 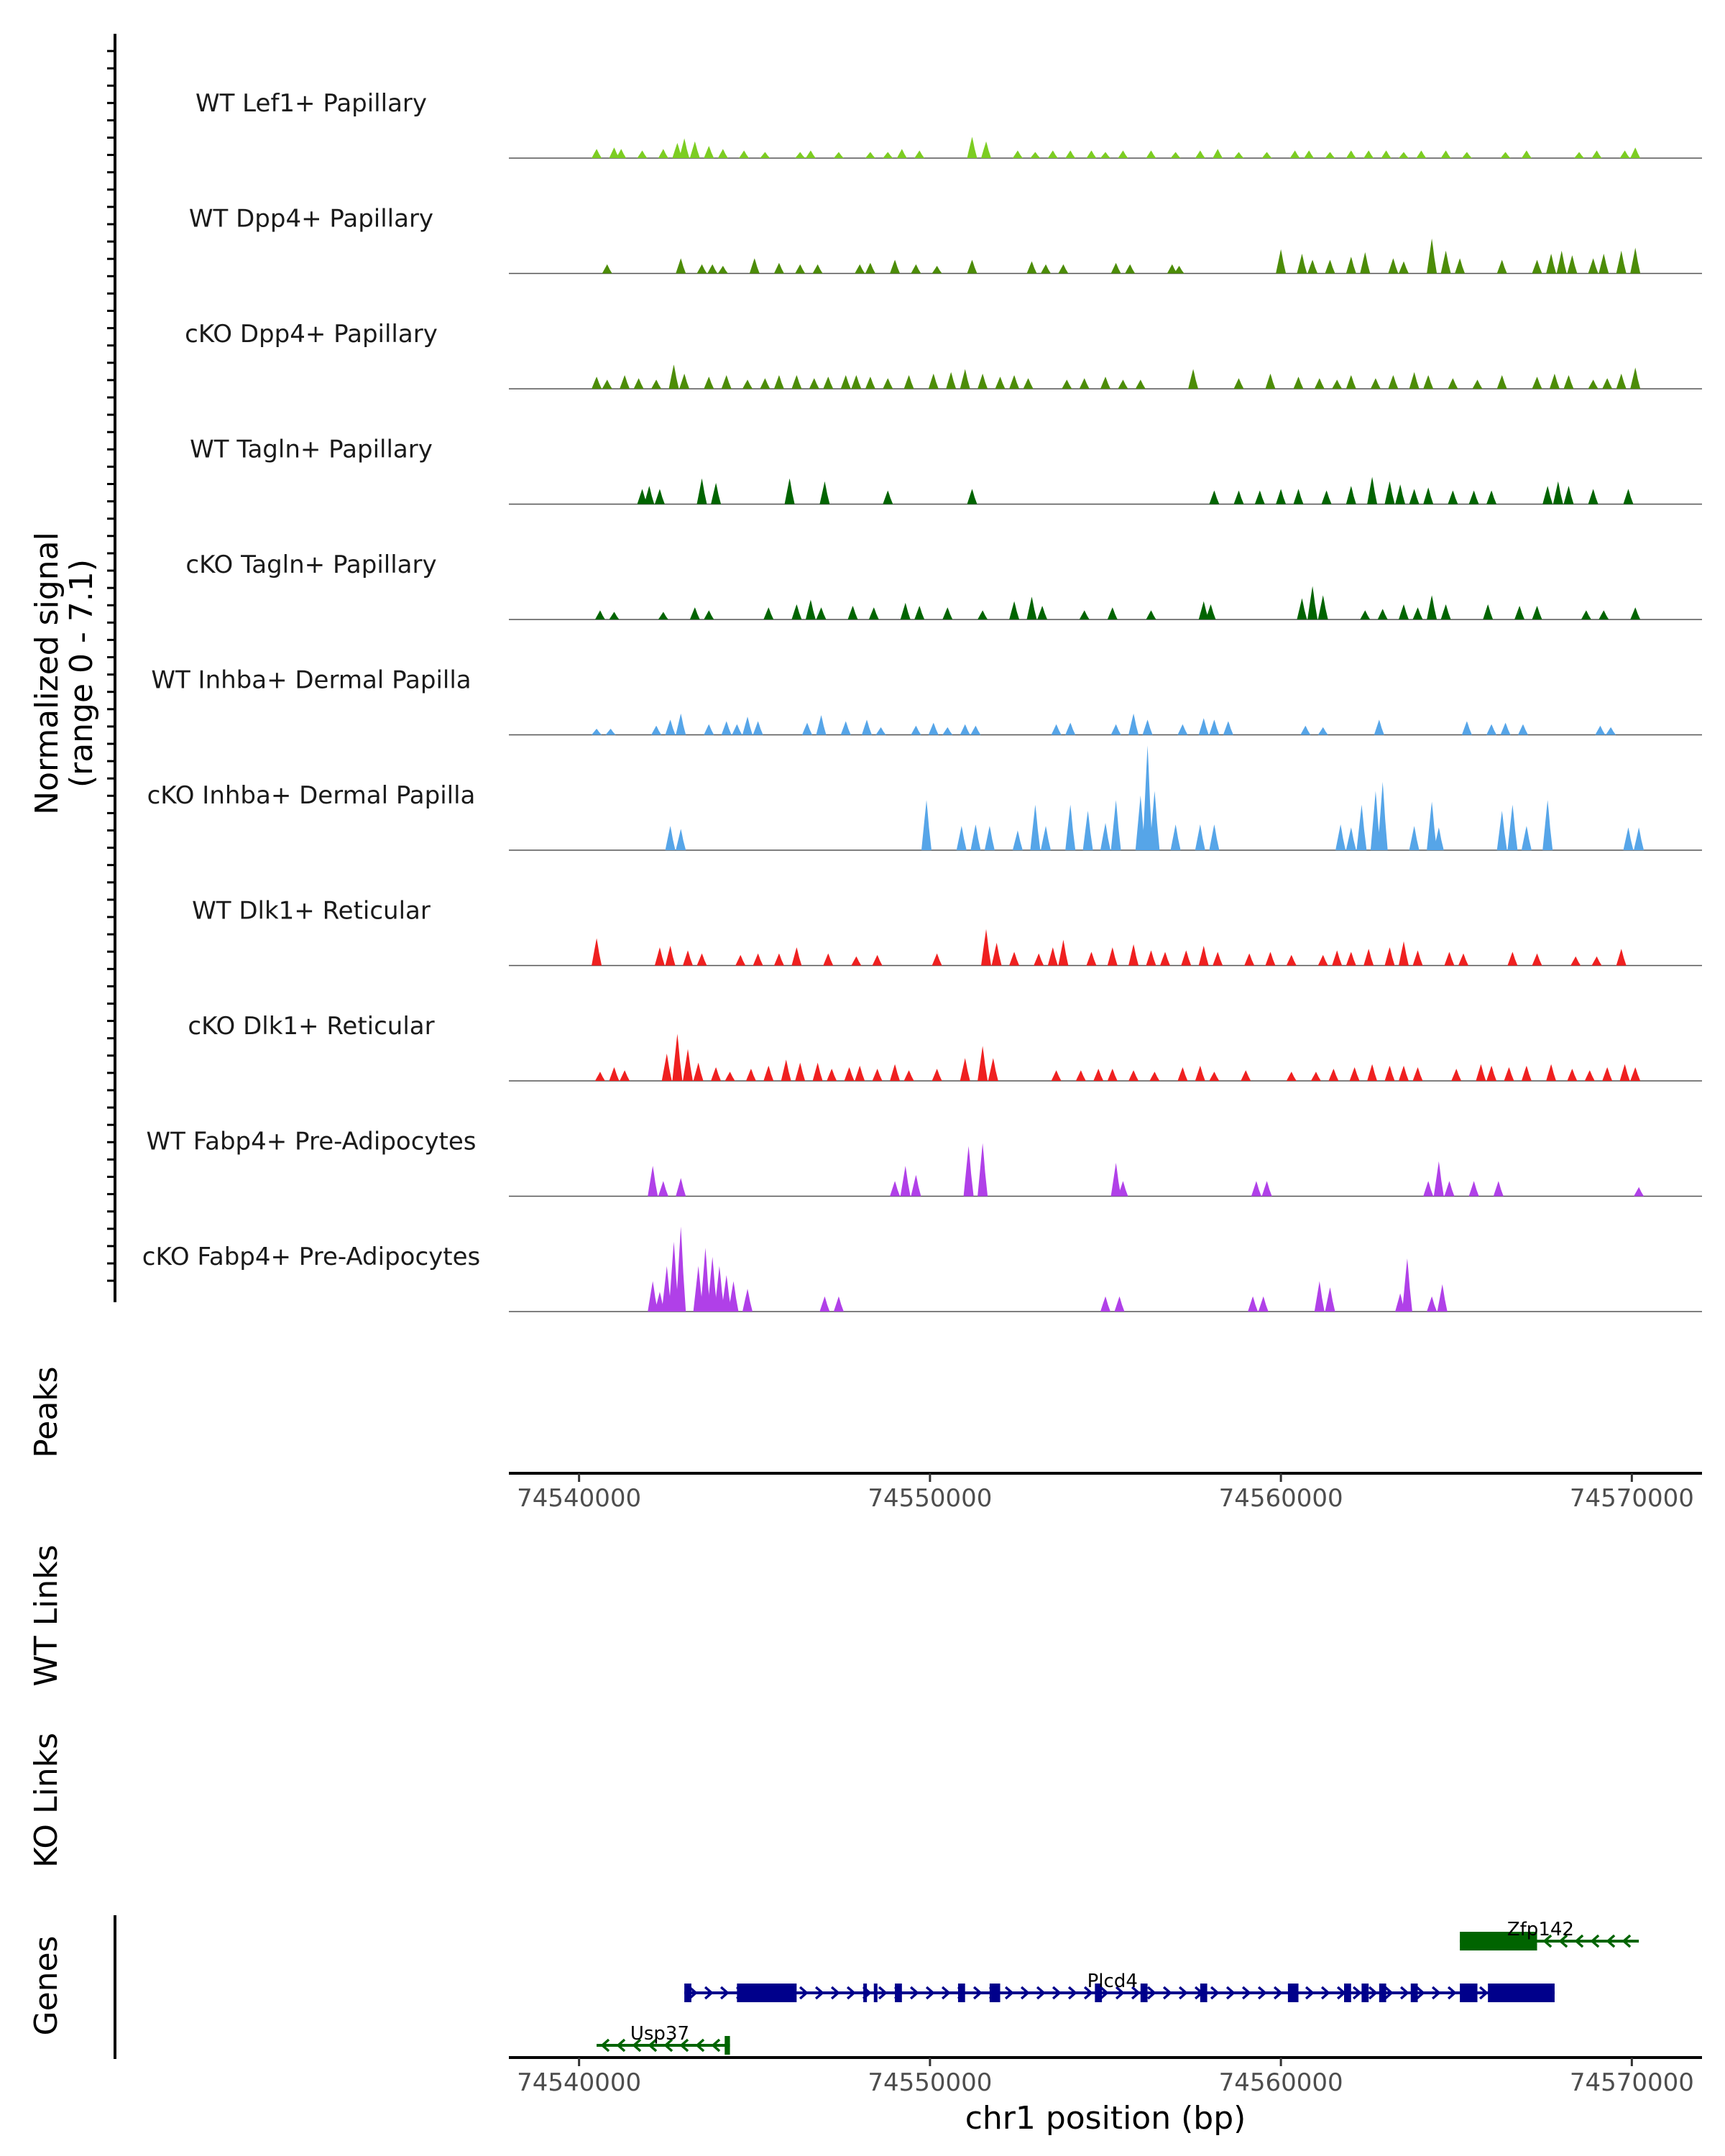 I want to click on peaks-x-axis: 74540000 74550000 74560000 74570000, so click(x=1105, y=1493).